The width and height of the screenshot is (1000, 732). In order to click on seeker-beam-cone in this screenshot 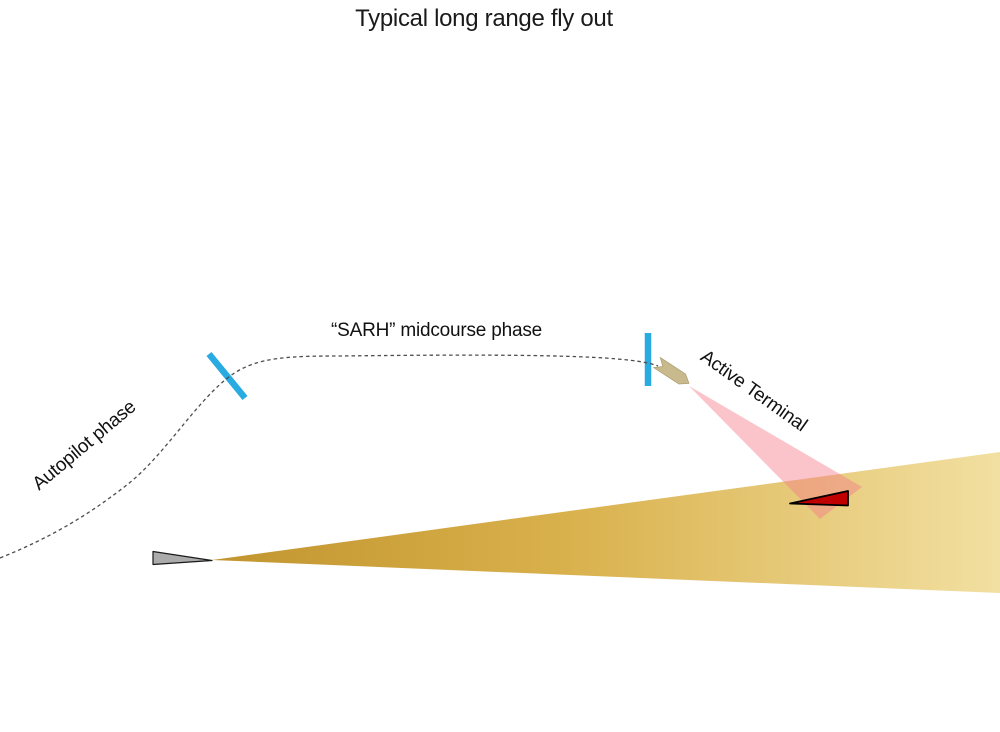, I will do `click(775, 452)`.